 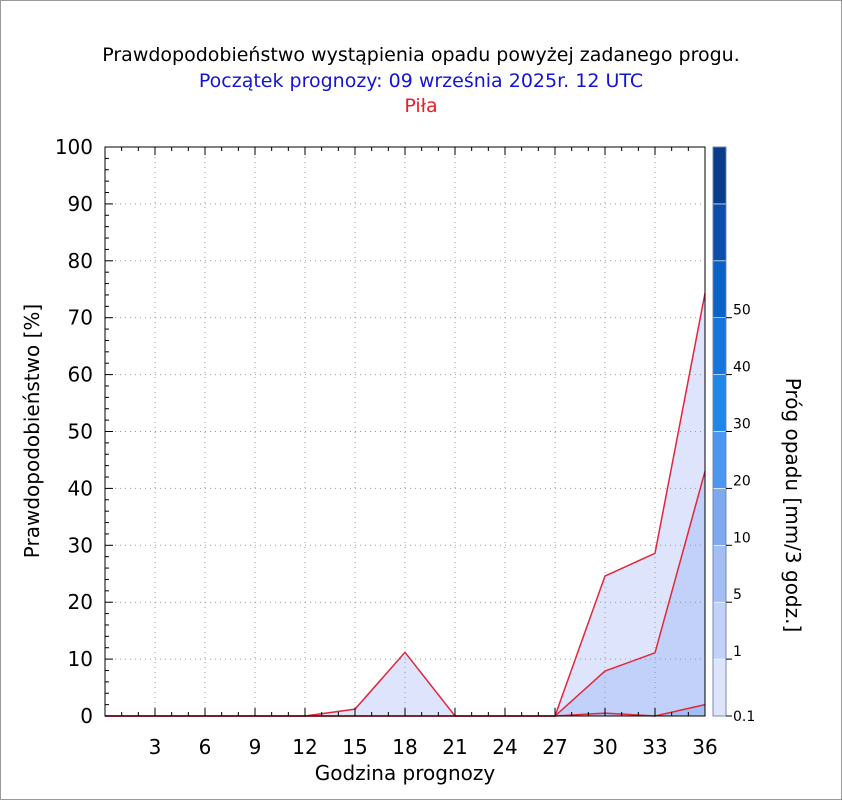 I want to click on colorbar-tick-label: 5, so click(x=737, y=595).